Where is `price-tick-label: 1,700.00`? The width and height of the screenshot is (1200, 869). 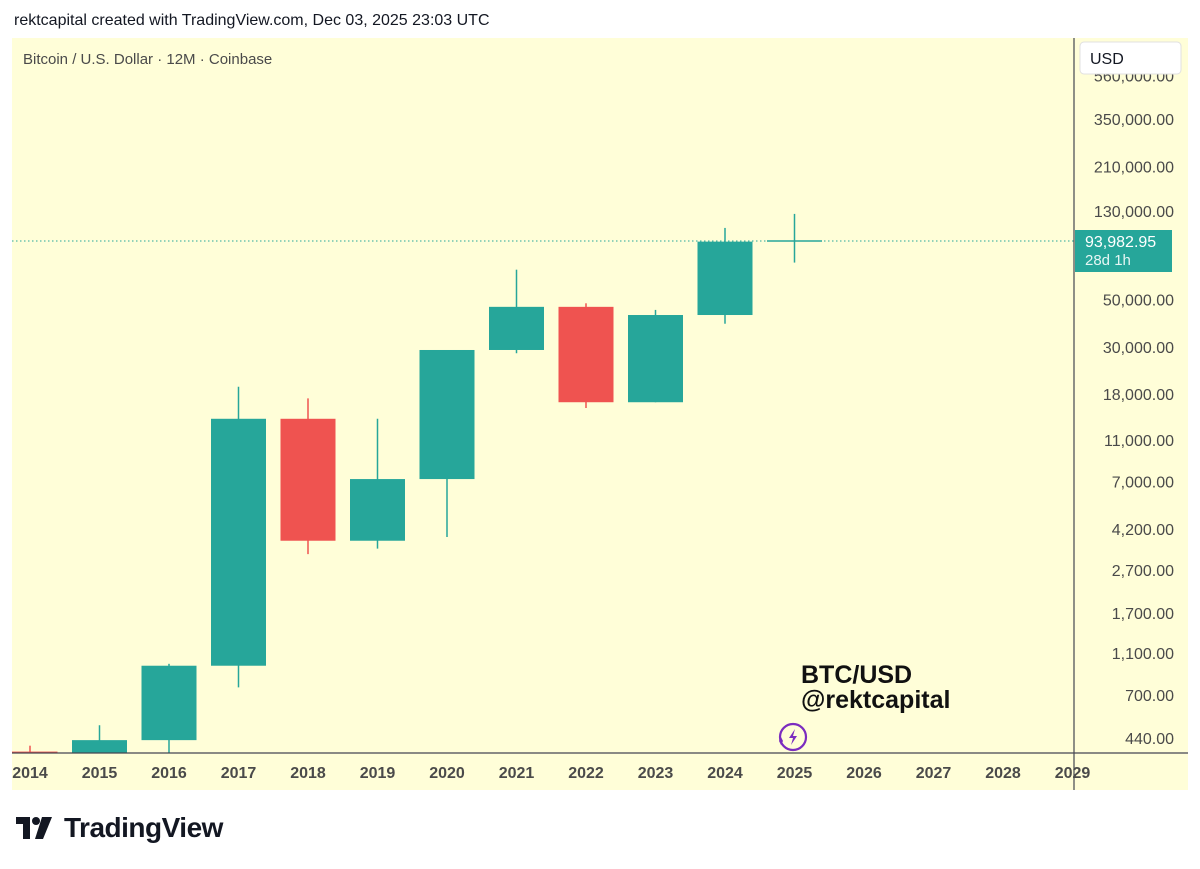
price-tick-label: 1,700.00 is located at coordinates (1143, 614).